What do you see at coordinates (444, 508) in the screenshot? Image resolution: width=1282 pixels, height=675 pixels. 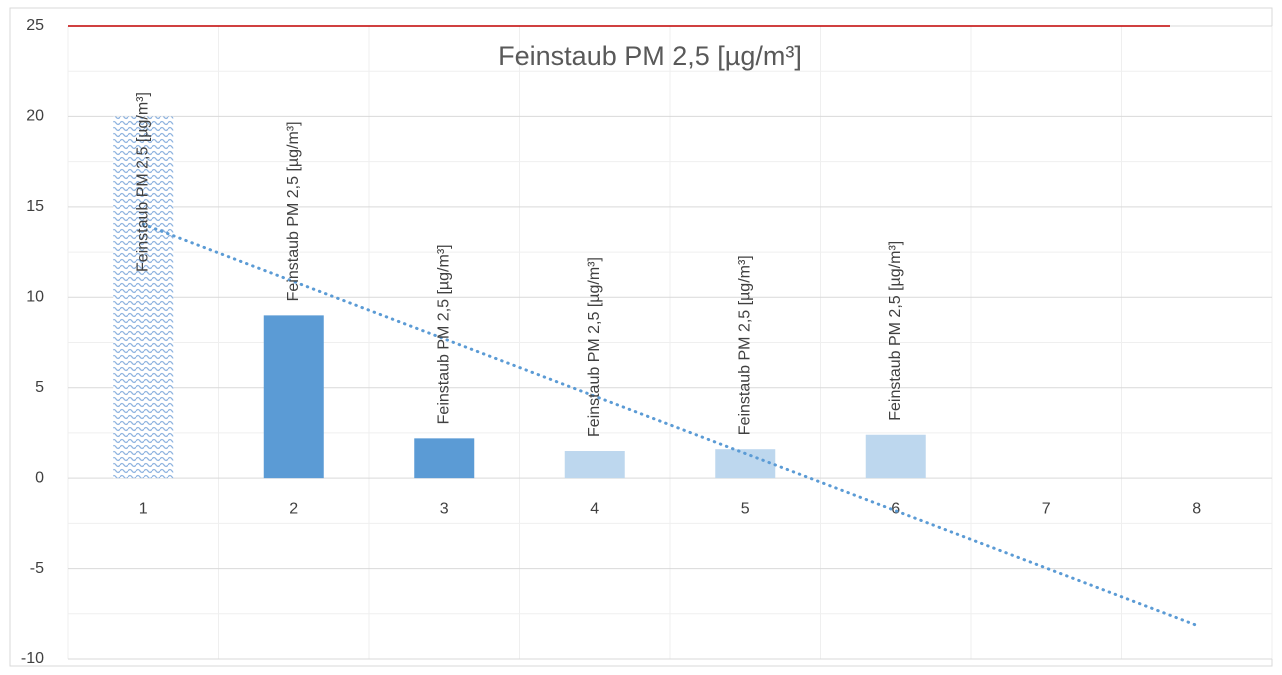 I see `x-tick-label: 3` at bounding box center [444, 508].